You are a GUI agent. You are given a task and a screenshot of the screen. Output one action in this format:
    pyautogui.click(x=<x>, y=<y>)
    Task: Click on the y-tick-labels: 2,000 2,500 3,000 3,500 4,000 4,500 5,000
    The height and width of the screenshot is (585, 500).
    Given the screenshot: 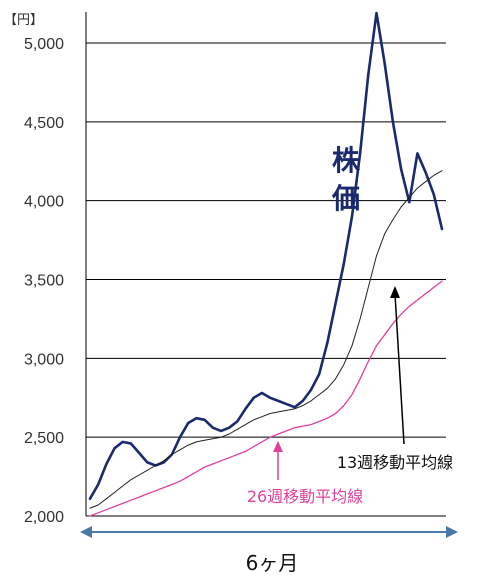 What is the action you would take?
    pyautogui.click(x=44, y=281)
    